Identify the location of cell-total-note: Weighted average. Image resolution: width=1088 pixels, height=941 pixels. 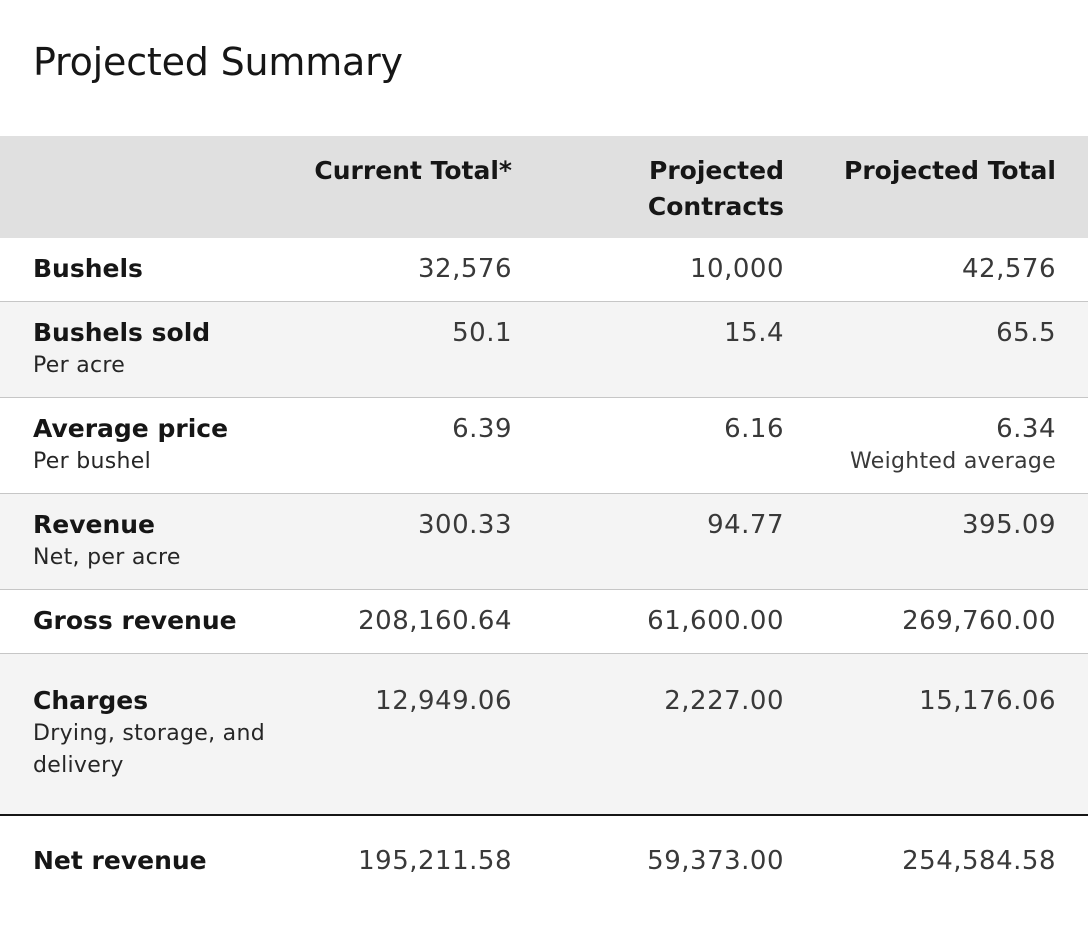
(952, 461).